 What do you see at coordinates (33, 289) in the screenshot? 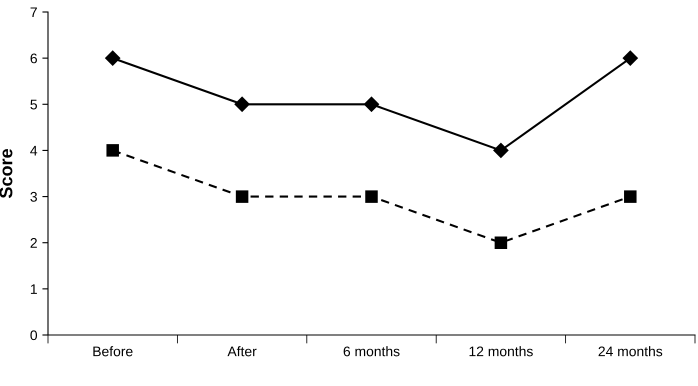
I see `y-tick-label: 1` at bounding box center [33, 289].